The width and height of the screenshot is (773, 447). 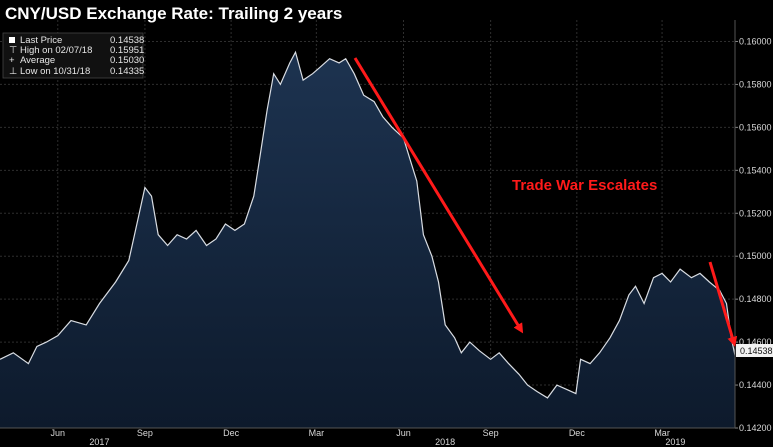 I want to click on trade-war-arrow, so click(x=438, y=195).